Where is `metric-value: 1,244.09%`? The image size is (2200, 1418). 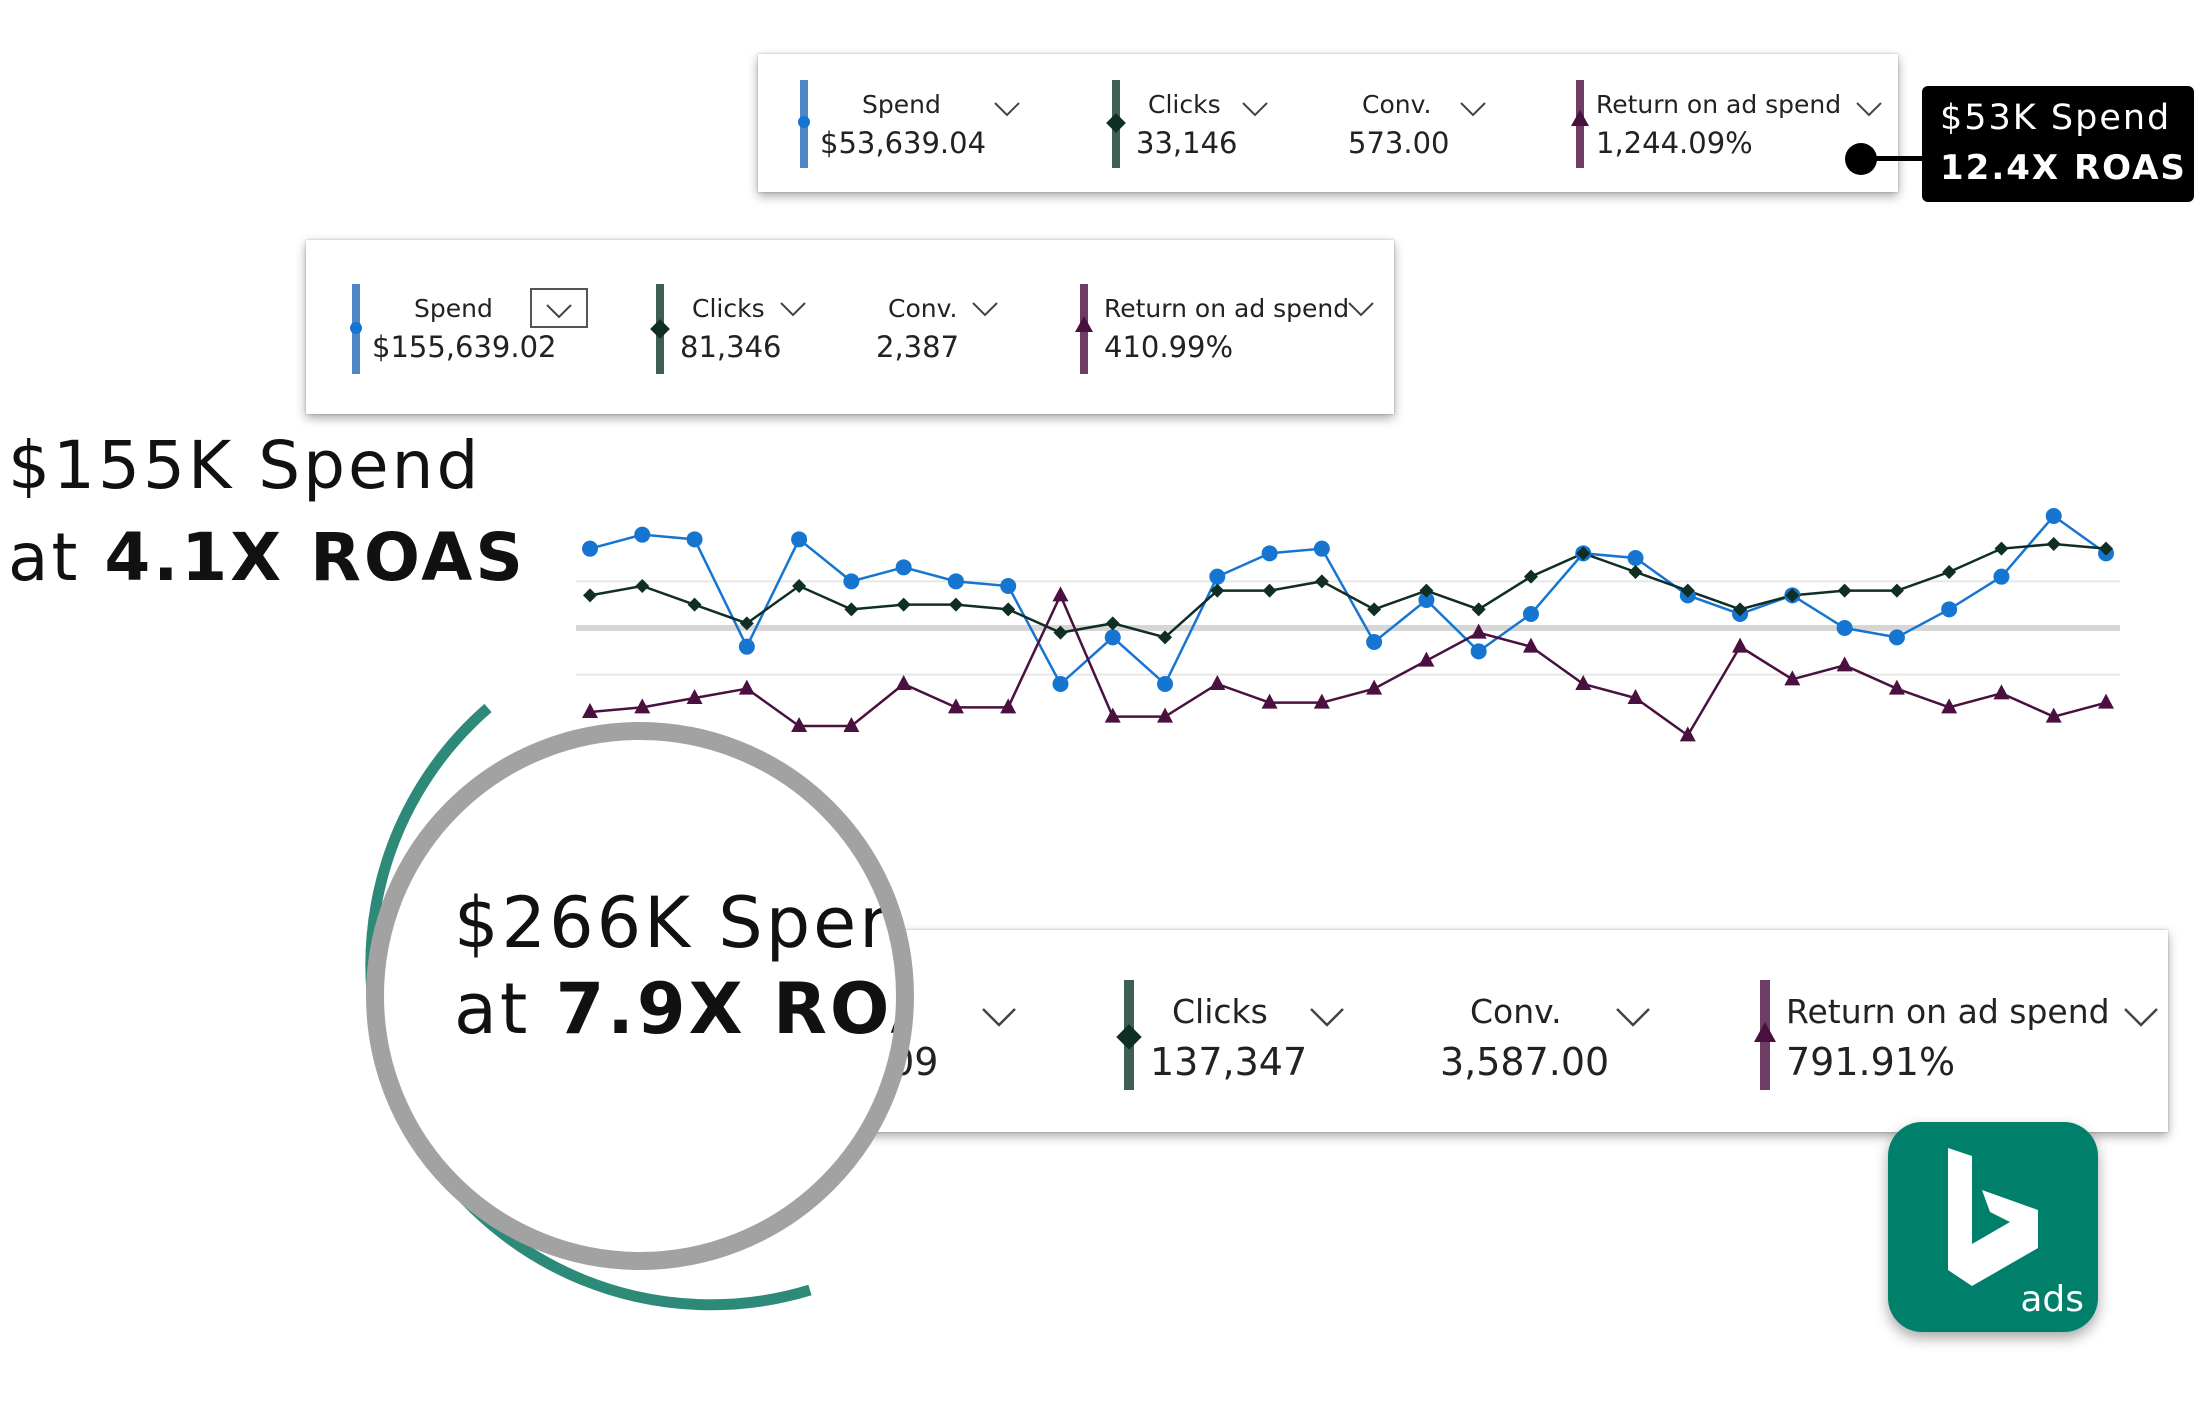 metric-value: 1,244.09% is located at coordinates (1674, 143).